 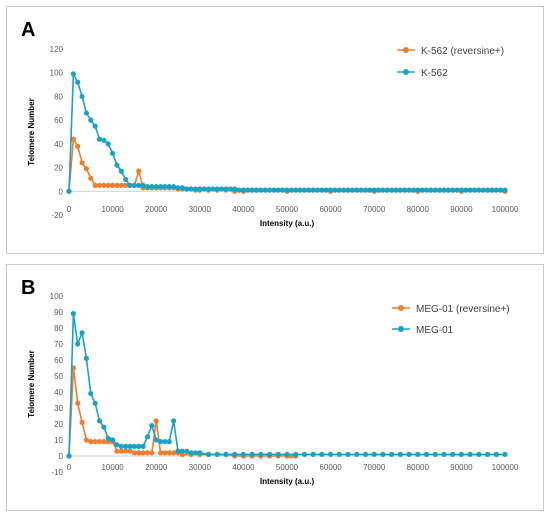 I want to click on y-tick-label: 30, so click(x=58, y=408).